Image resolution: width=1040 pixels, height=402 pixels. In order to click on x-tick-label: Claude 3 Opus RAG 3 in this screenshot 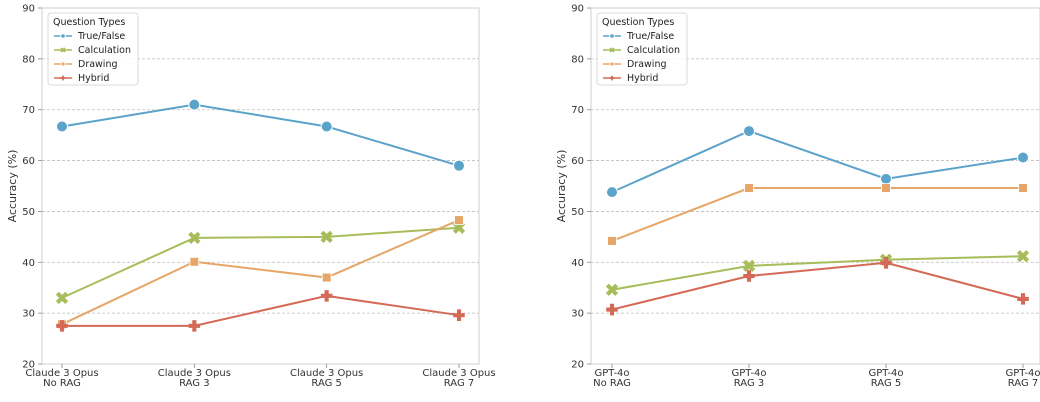, I will do `click(194, 378)`.